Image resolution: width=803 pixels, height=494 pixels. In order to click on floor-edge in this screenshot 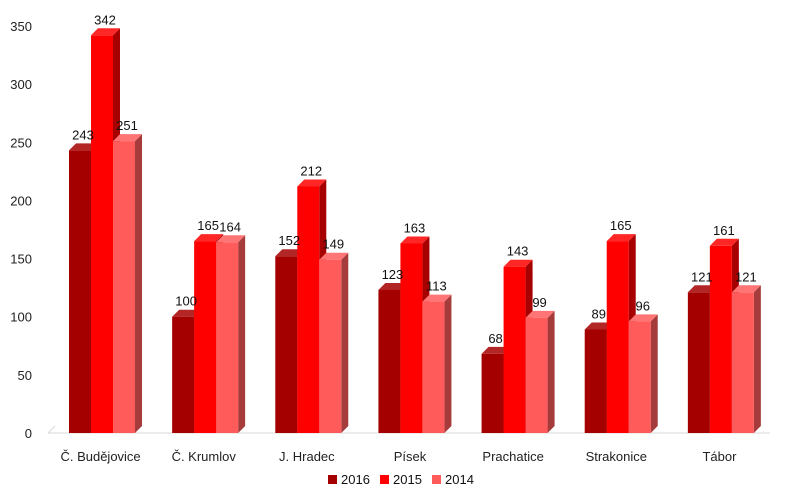, I will do `click(51, 429)`.